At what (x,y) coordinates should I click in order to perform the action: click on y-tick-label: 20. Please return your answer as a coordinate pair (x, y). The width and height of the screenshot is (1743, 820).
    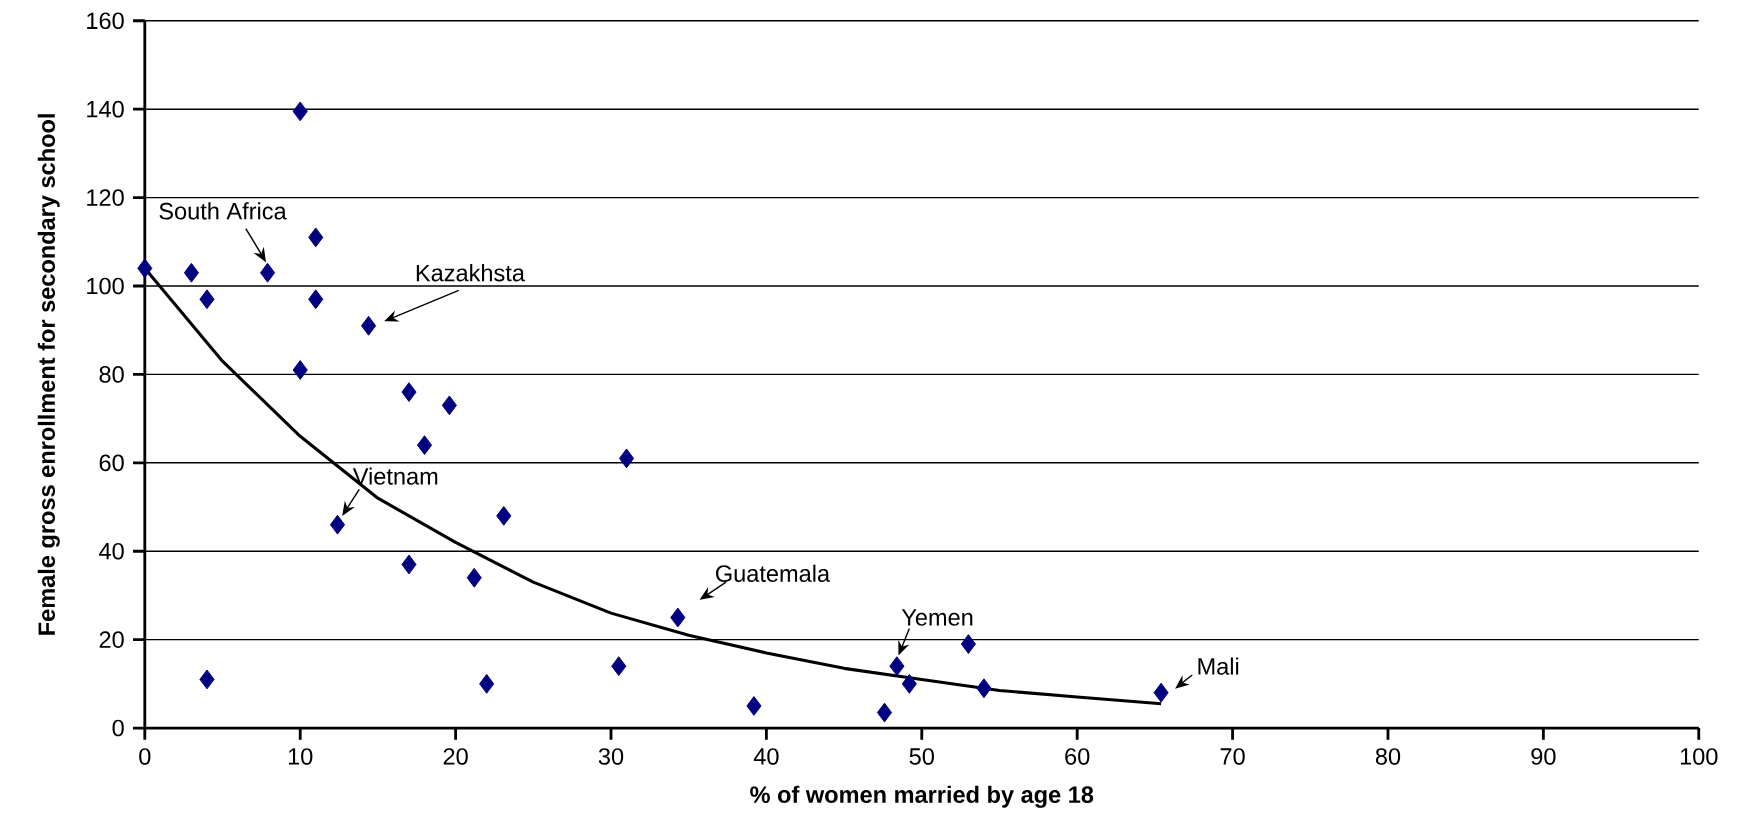
    Looking at the image, I should click on (111, 640).